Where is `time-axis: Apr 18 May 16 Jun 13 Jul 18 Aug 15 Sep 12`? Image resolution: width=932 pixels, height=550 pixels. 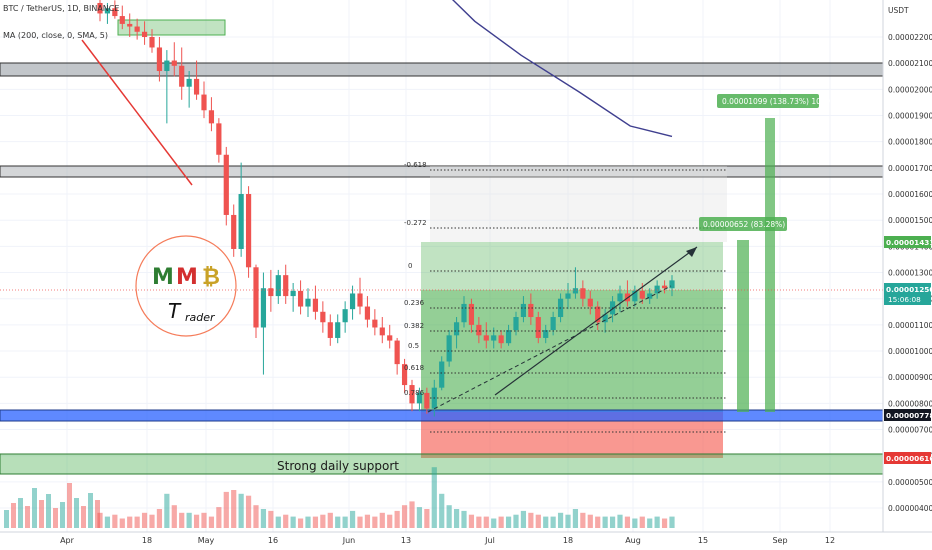 time-axis: Apr 18 May 16 Jun 13 Jul 18 Aug 15 Sep 12 is located at coordinates (466, 540).